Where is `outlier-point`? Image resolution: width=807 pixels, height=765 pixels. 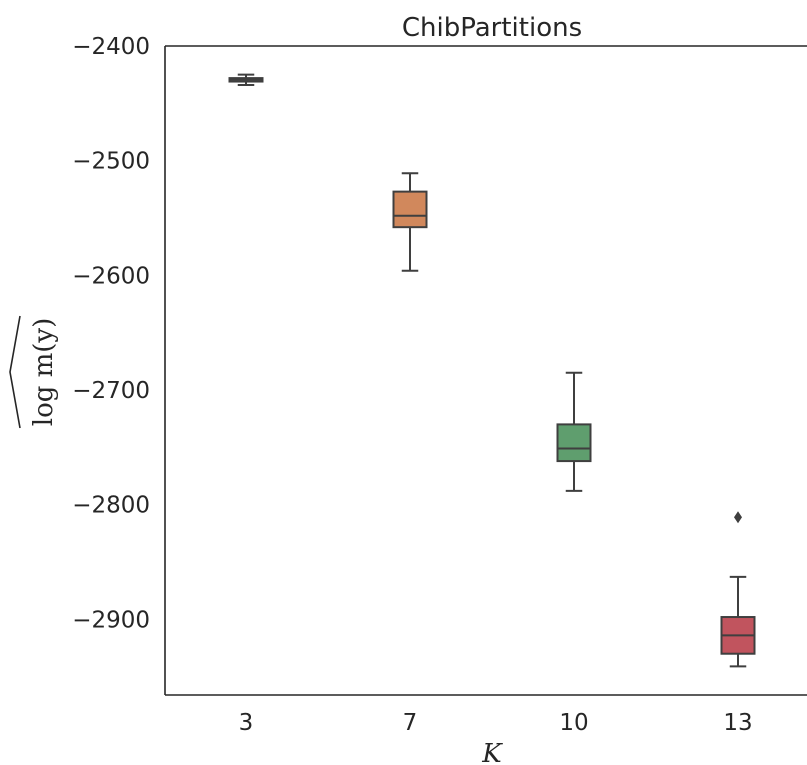 outlier-point is located at coordinates (738, 517).